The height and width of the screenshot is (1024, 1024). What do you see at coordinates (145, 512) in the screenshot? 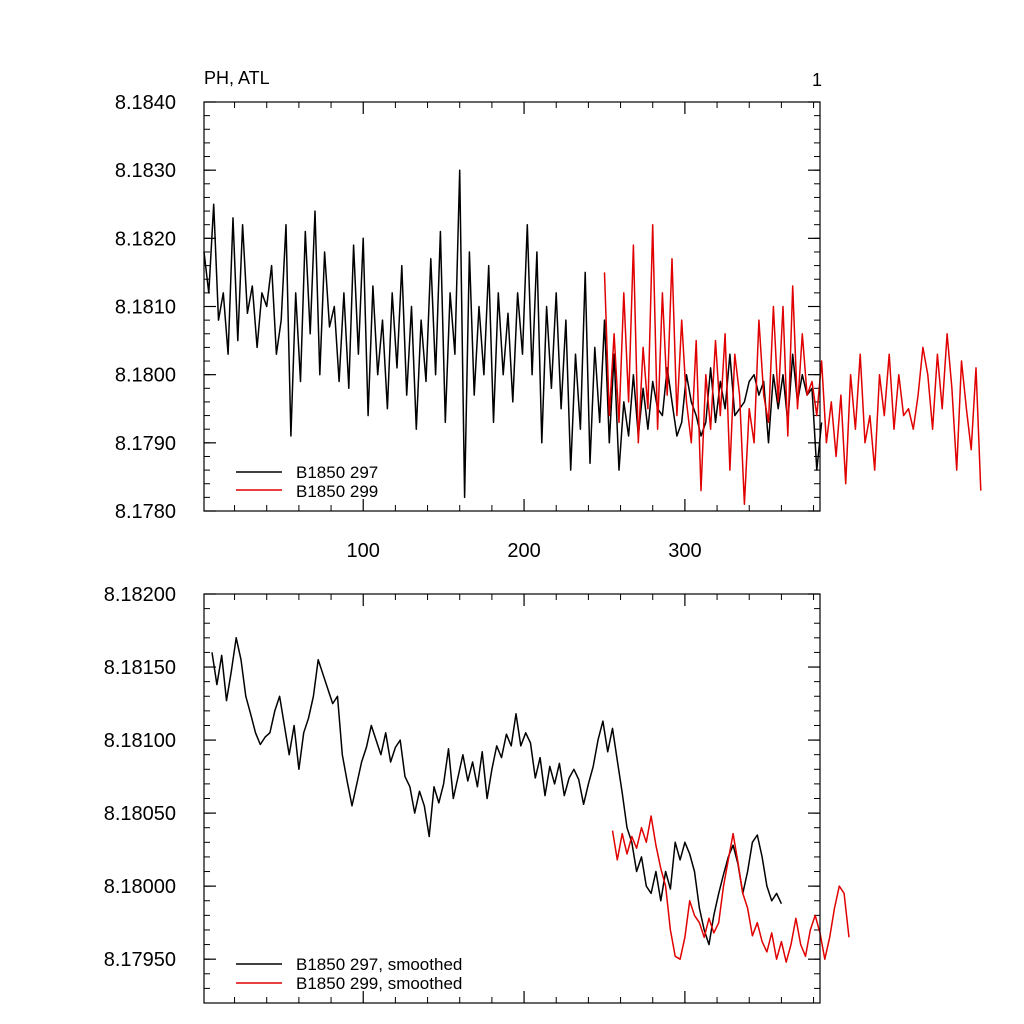
I see `top-y-tick-label: 8.1780` at bounding box center [145, 512].